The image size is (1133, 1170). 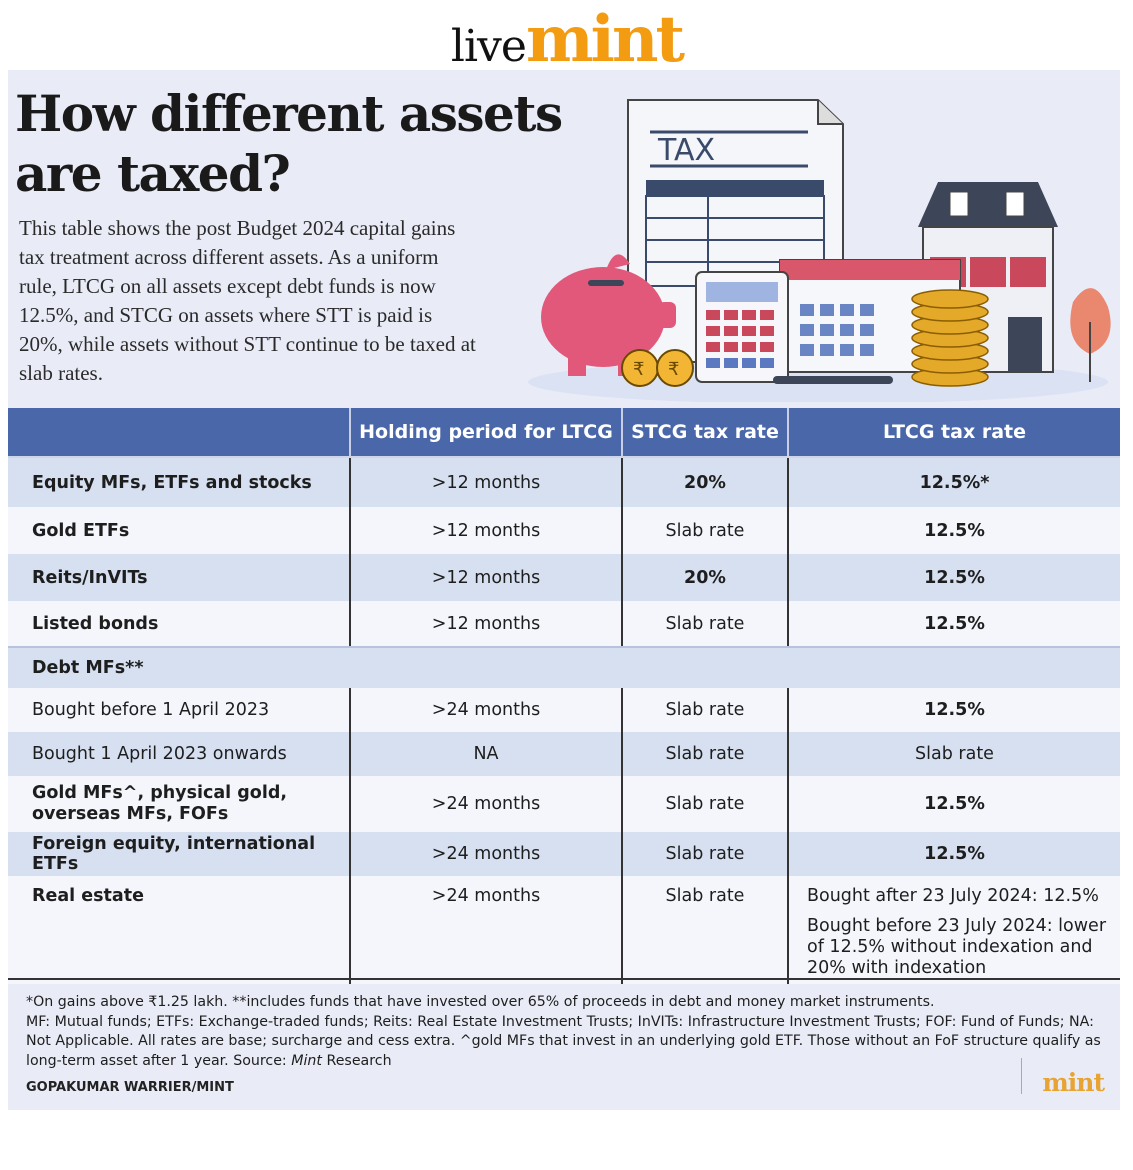 What do you see at coordinates (487, 754) in the screenshot?
I see `holding-cell: NA` at bounding box center [487, 754].